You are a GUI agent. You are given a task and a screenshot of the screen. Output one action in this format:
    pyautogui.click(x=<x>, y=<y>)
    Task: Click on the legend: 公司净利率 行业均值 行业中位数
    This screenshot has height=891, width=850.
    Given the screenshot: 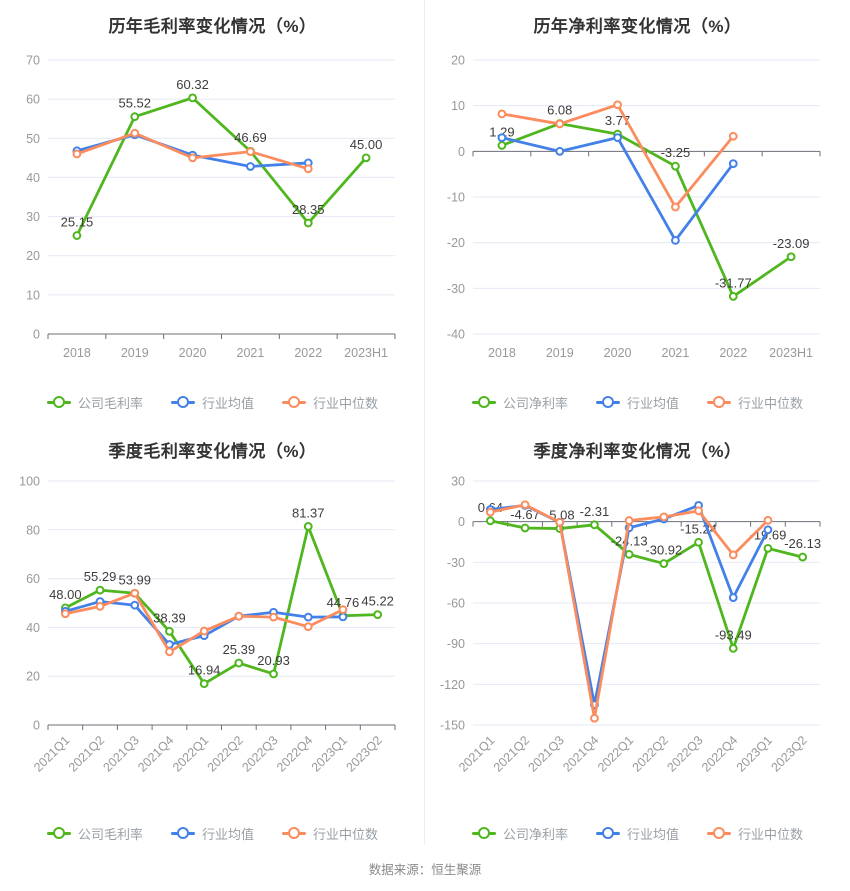 What is the action you would take?
    pyautogui.click(x=637, y=829)
    